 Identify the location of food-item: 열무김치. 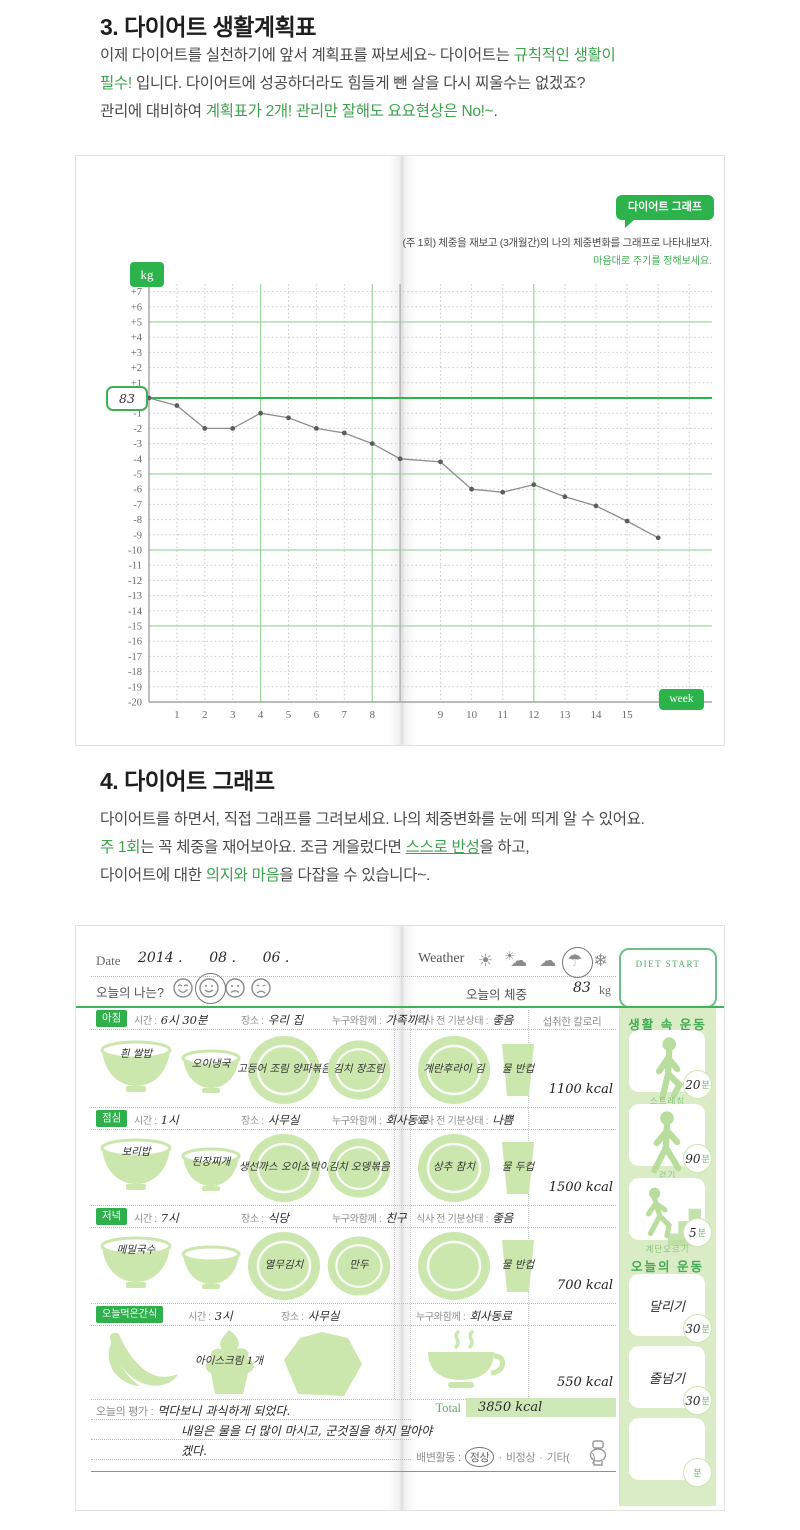
(284, 1266).